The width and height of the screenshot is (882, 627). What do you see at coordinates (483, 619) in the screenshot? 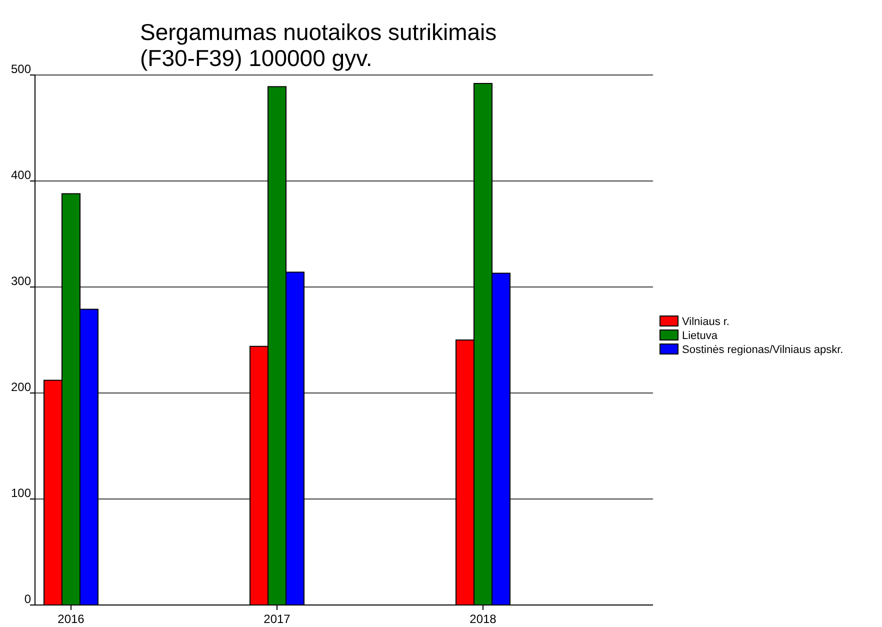
I see `x-tick-label: 2018` at bounding box center [483, 619].